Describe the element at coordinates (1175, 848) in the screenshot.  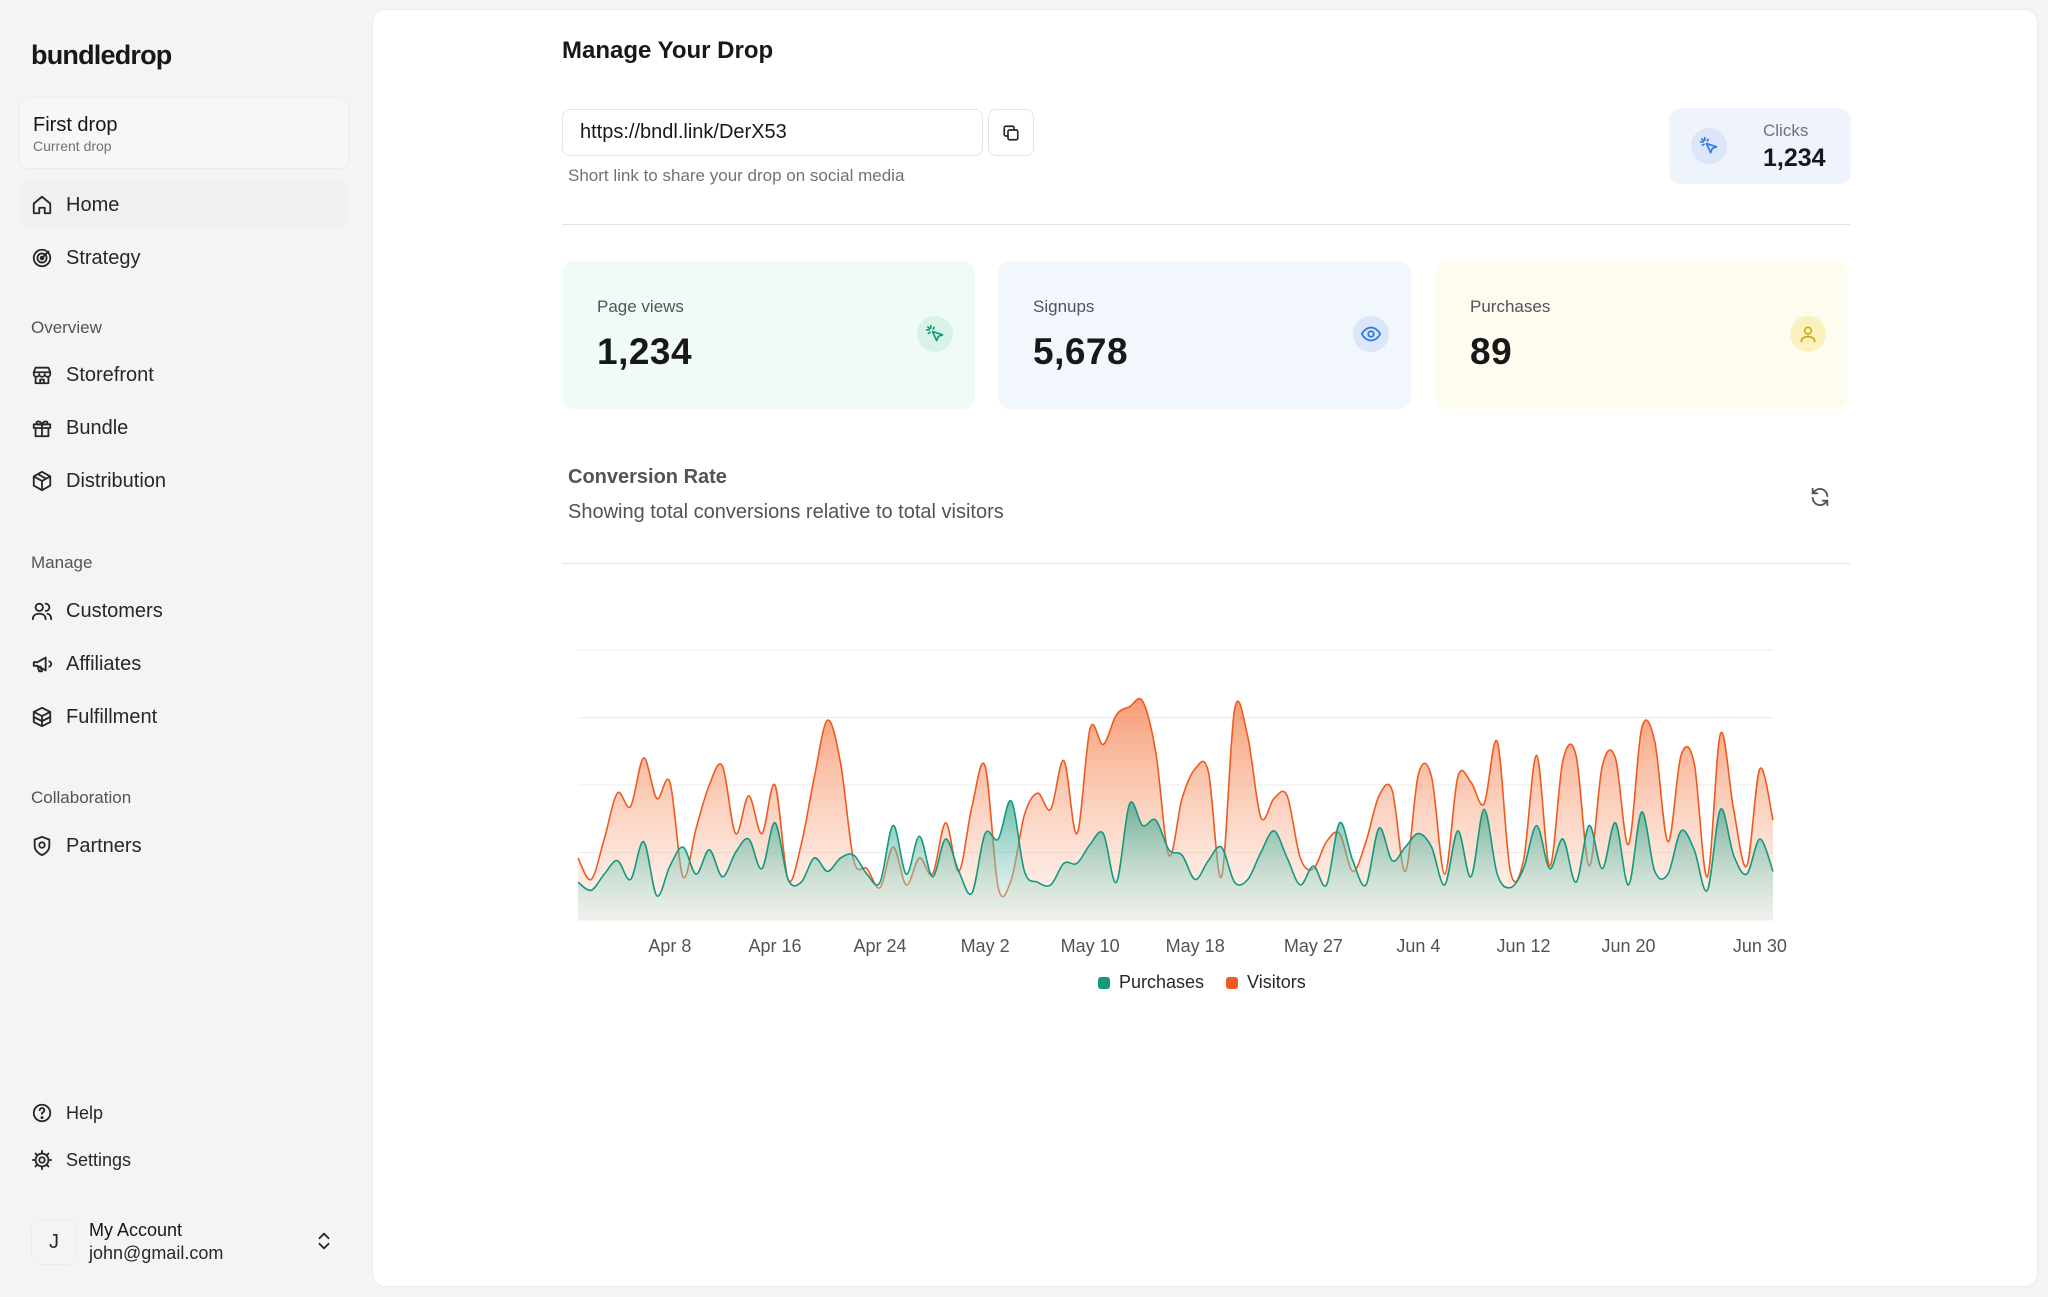
I see `series-line-purchases` at that location.